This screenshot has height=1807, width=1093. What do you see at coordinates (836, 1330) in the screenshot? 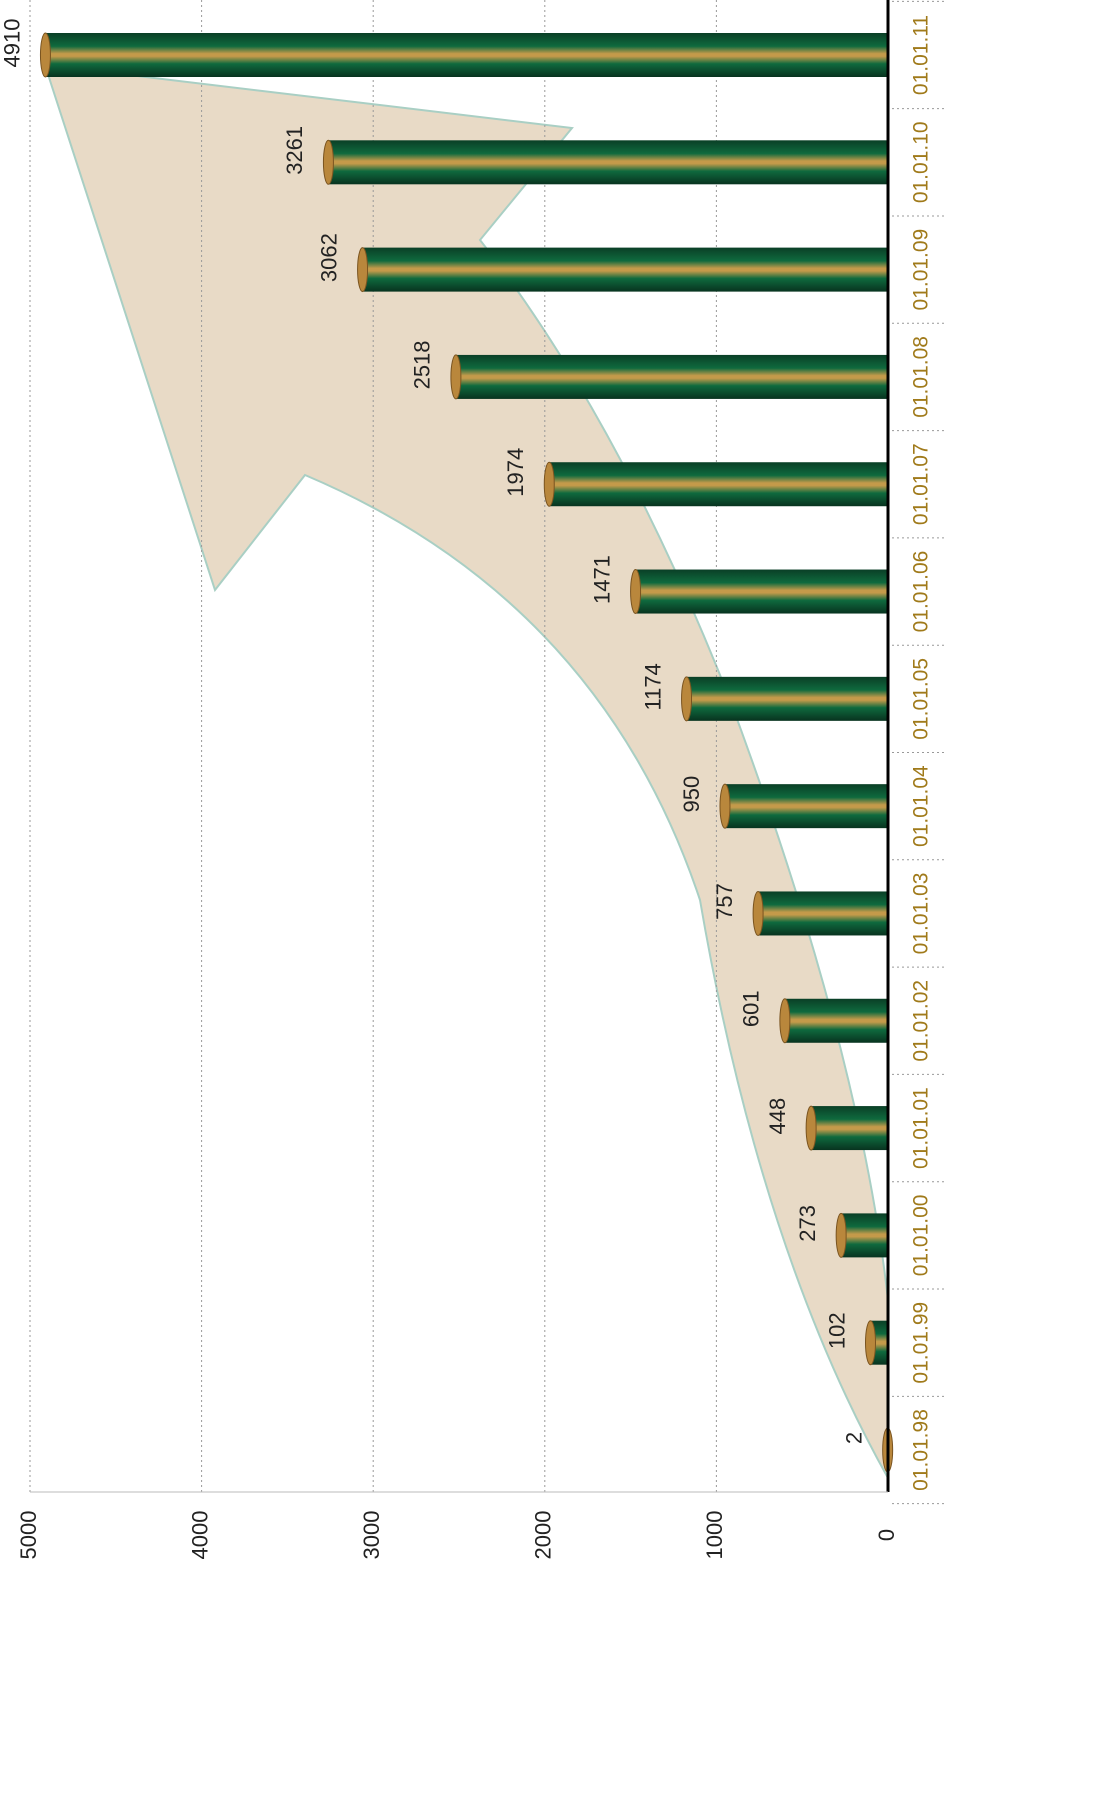
I see `value-label: 102` at bounding box center [836, 1330].